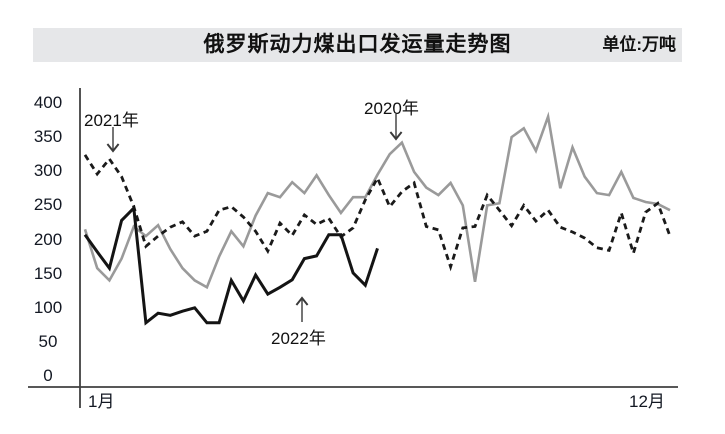  Describe the element at coordinates (48, 137) in the screenshot. I see `y-axis-tick-label: 350` at that location.